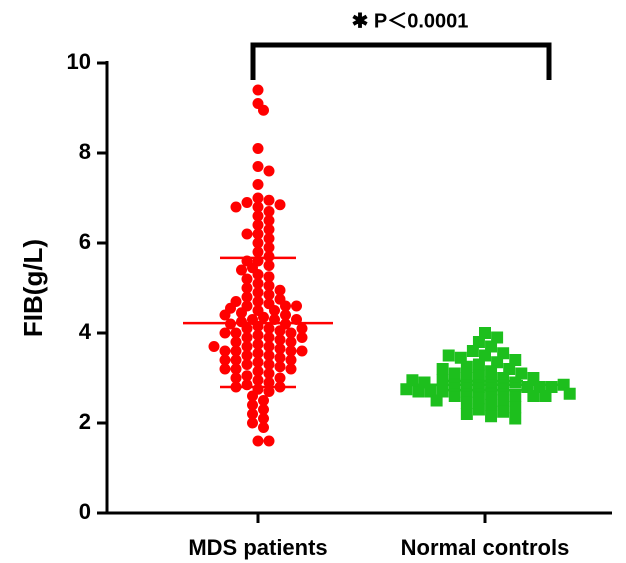 This screenshot has width=626, height=563. Describe the element at coordinates (401, 61) in the screenshot. I see `significance-bracket` at that location.